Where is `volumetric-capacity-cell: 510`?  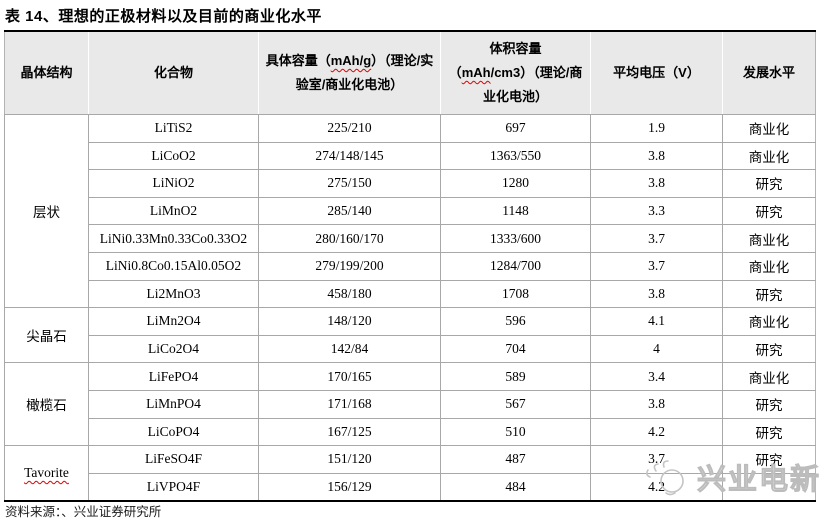
volumetric-capacity-cell: 510 is located at coordinates (515, 431).